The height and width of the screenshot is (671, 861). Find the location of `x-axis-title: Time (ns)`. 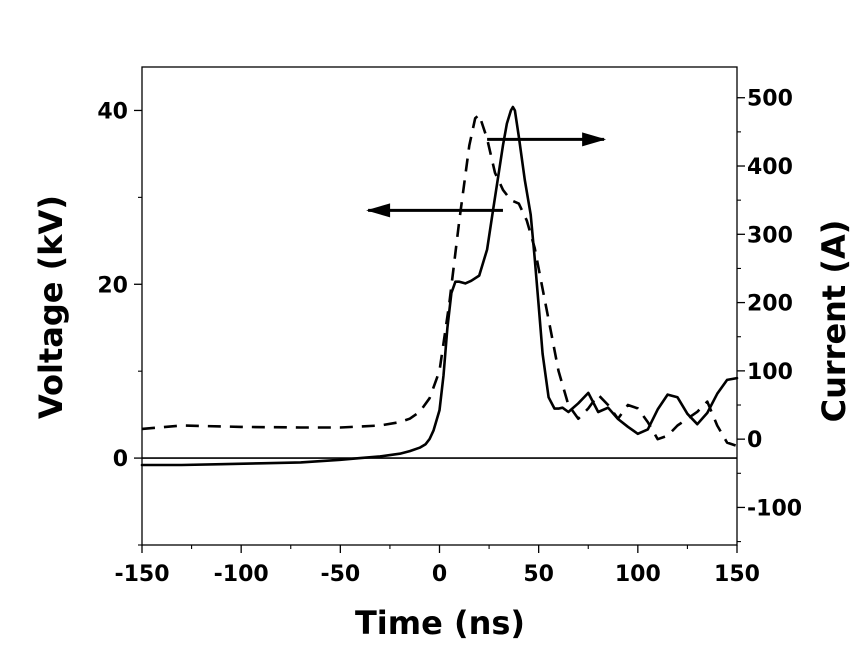

x-axis-title: Time (ns) is located at coordinates (440, 623).